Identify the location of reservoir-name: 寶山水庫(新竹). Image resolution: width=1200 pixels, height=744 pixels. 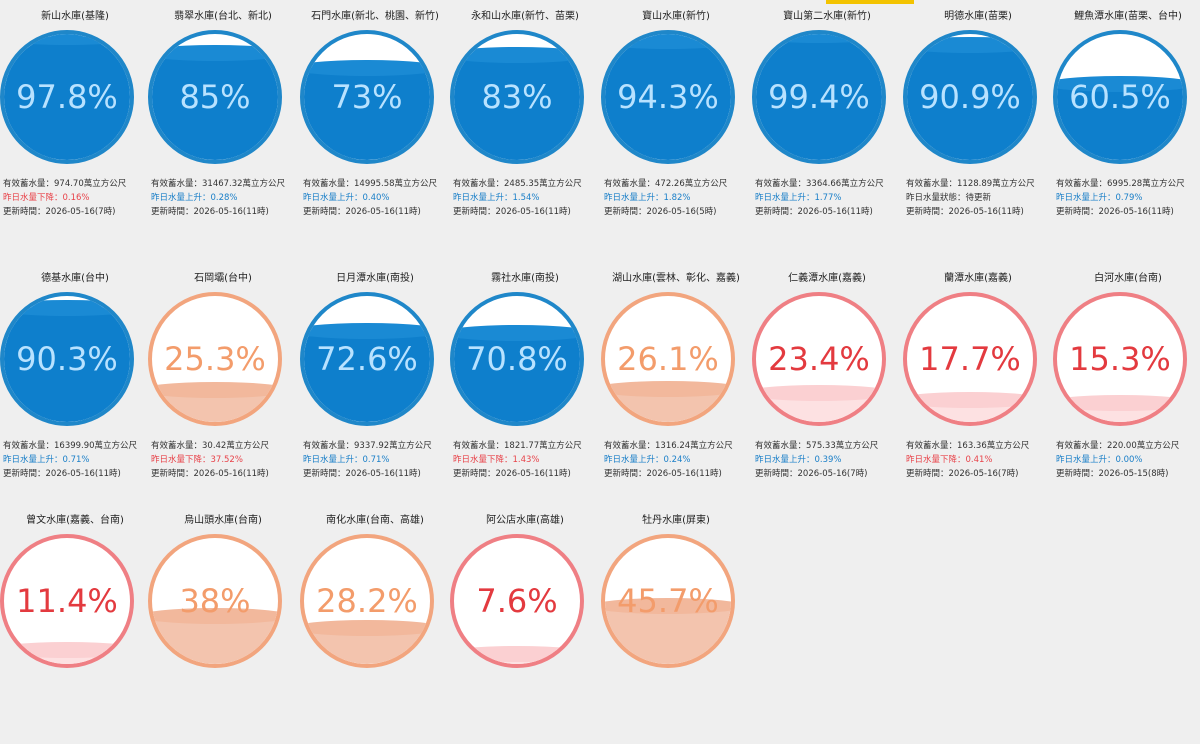
(676, 16).